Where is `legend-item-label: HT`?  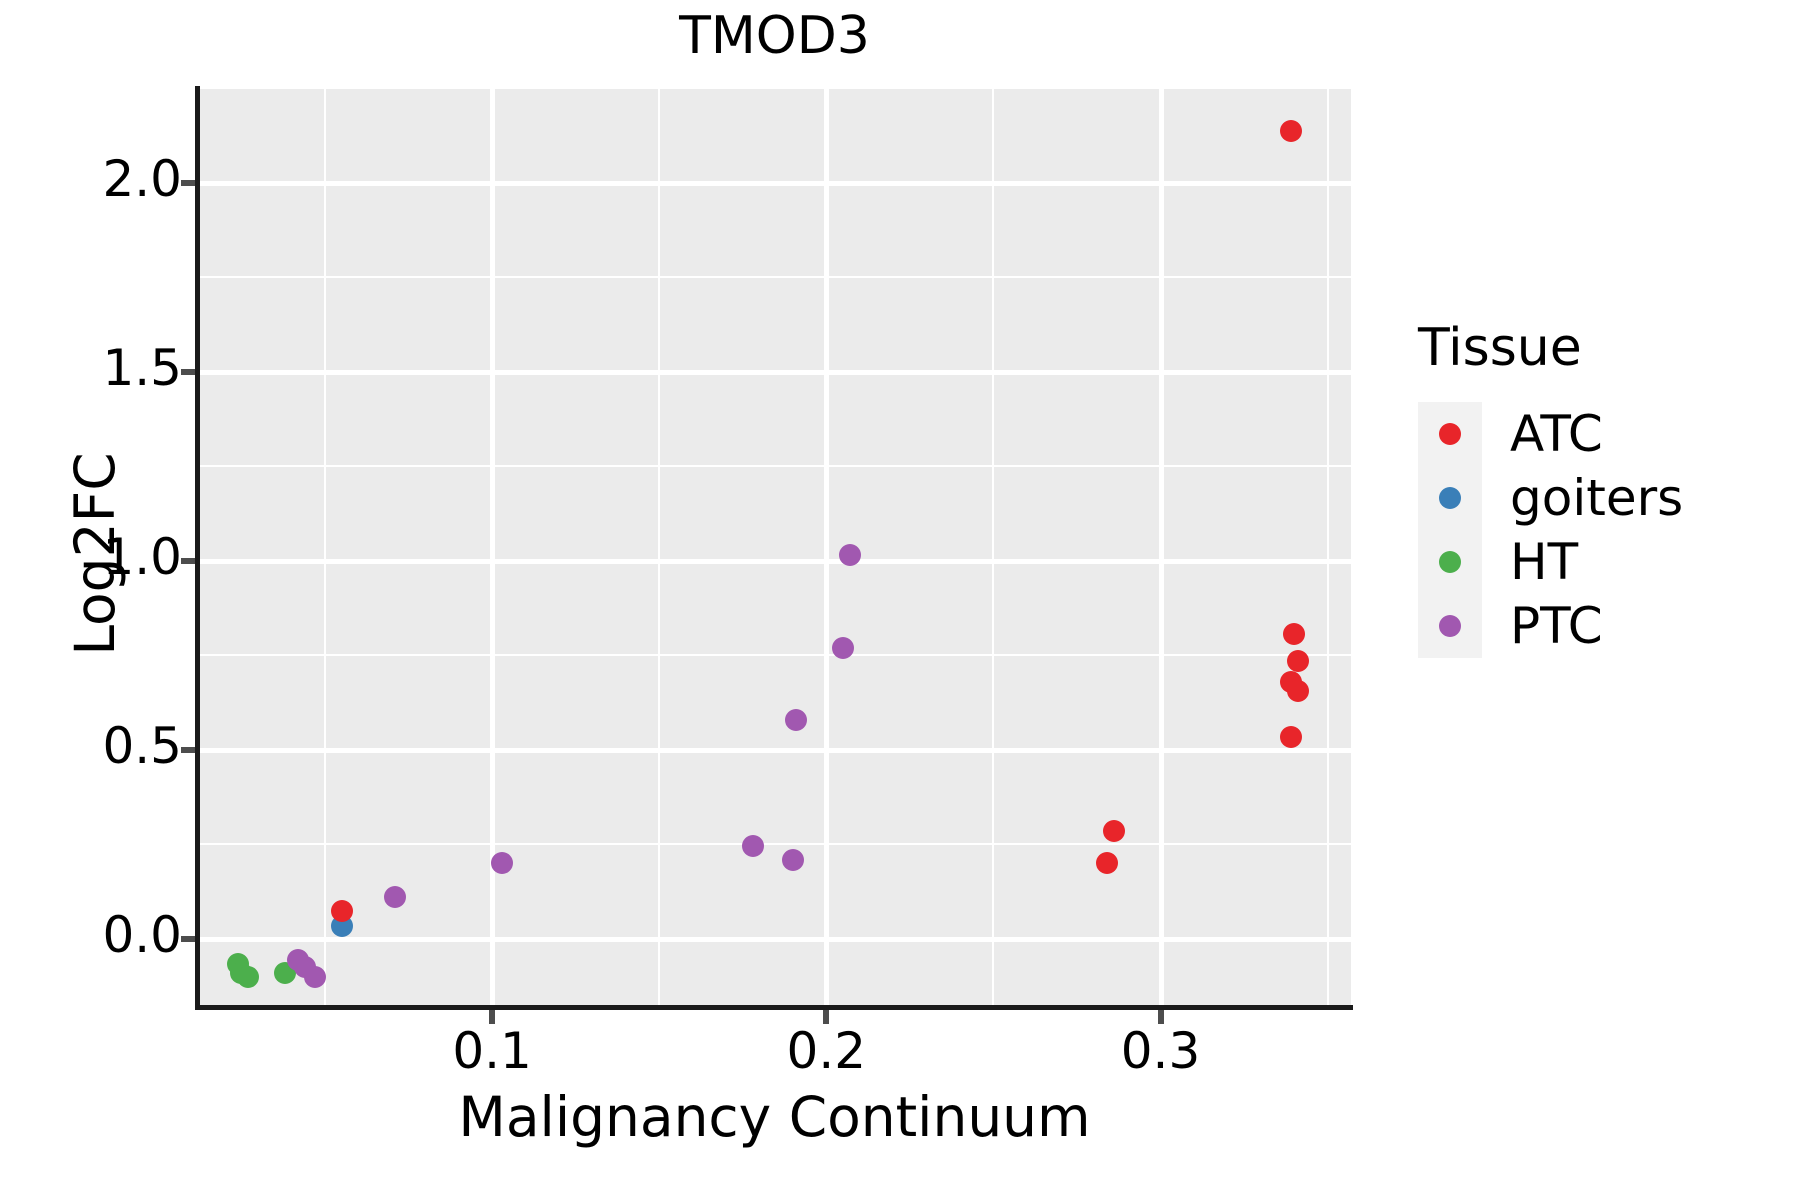
legend-item-label: HT is located at coordinates (1544, 562).